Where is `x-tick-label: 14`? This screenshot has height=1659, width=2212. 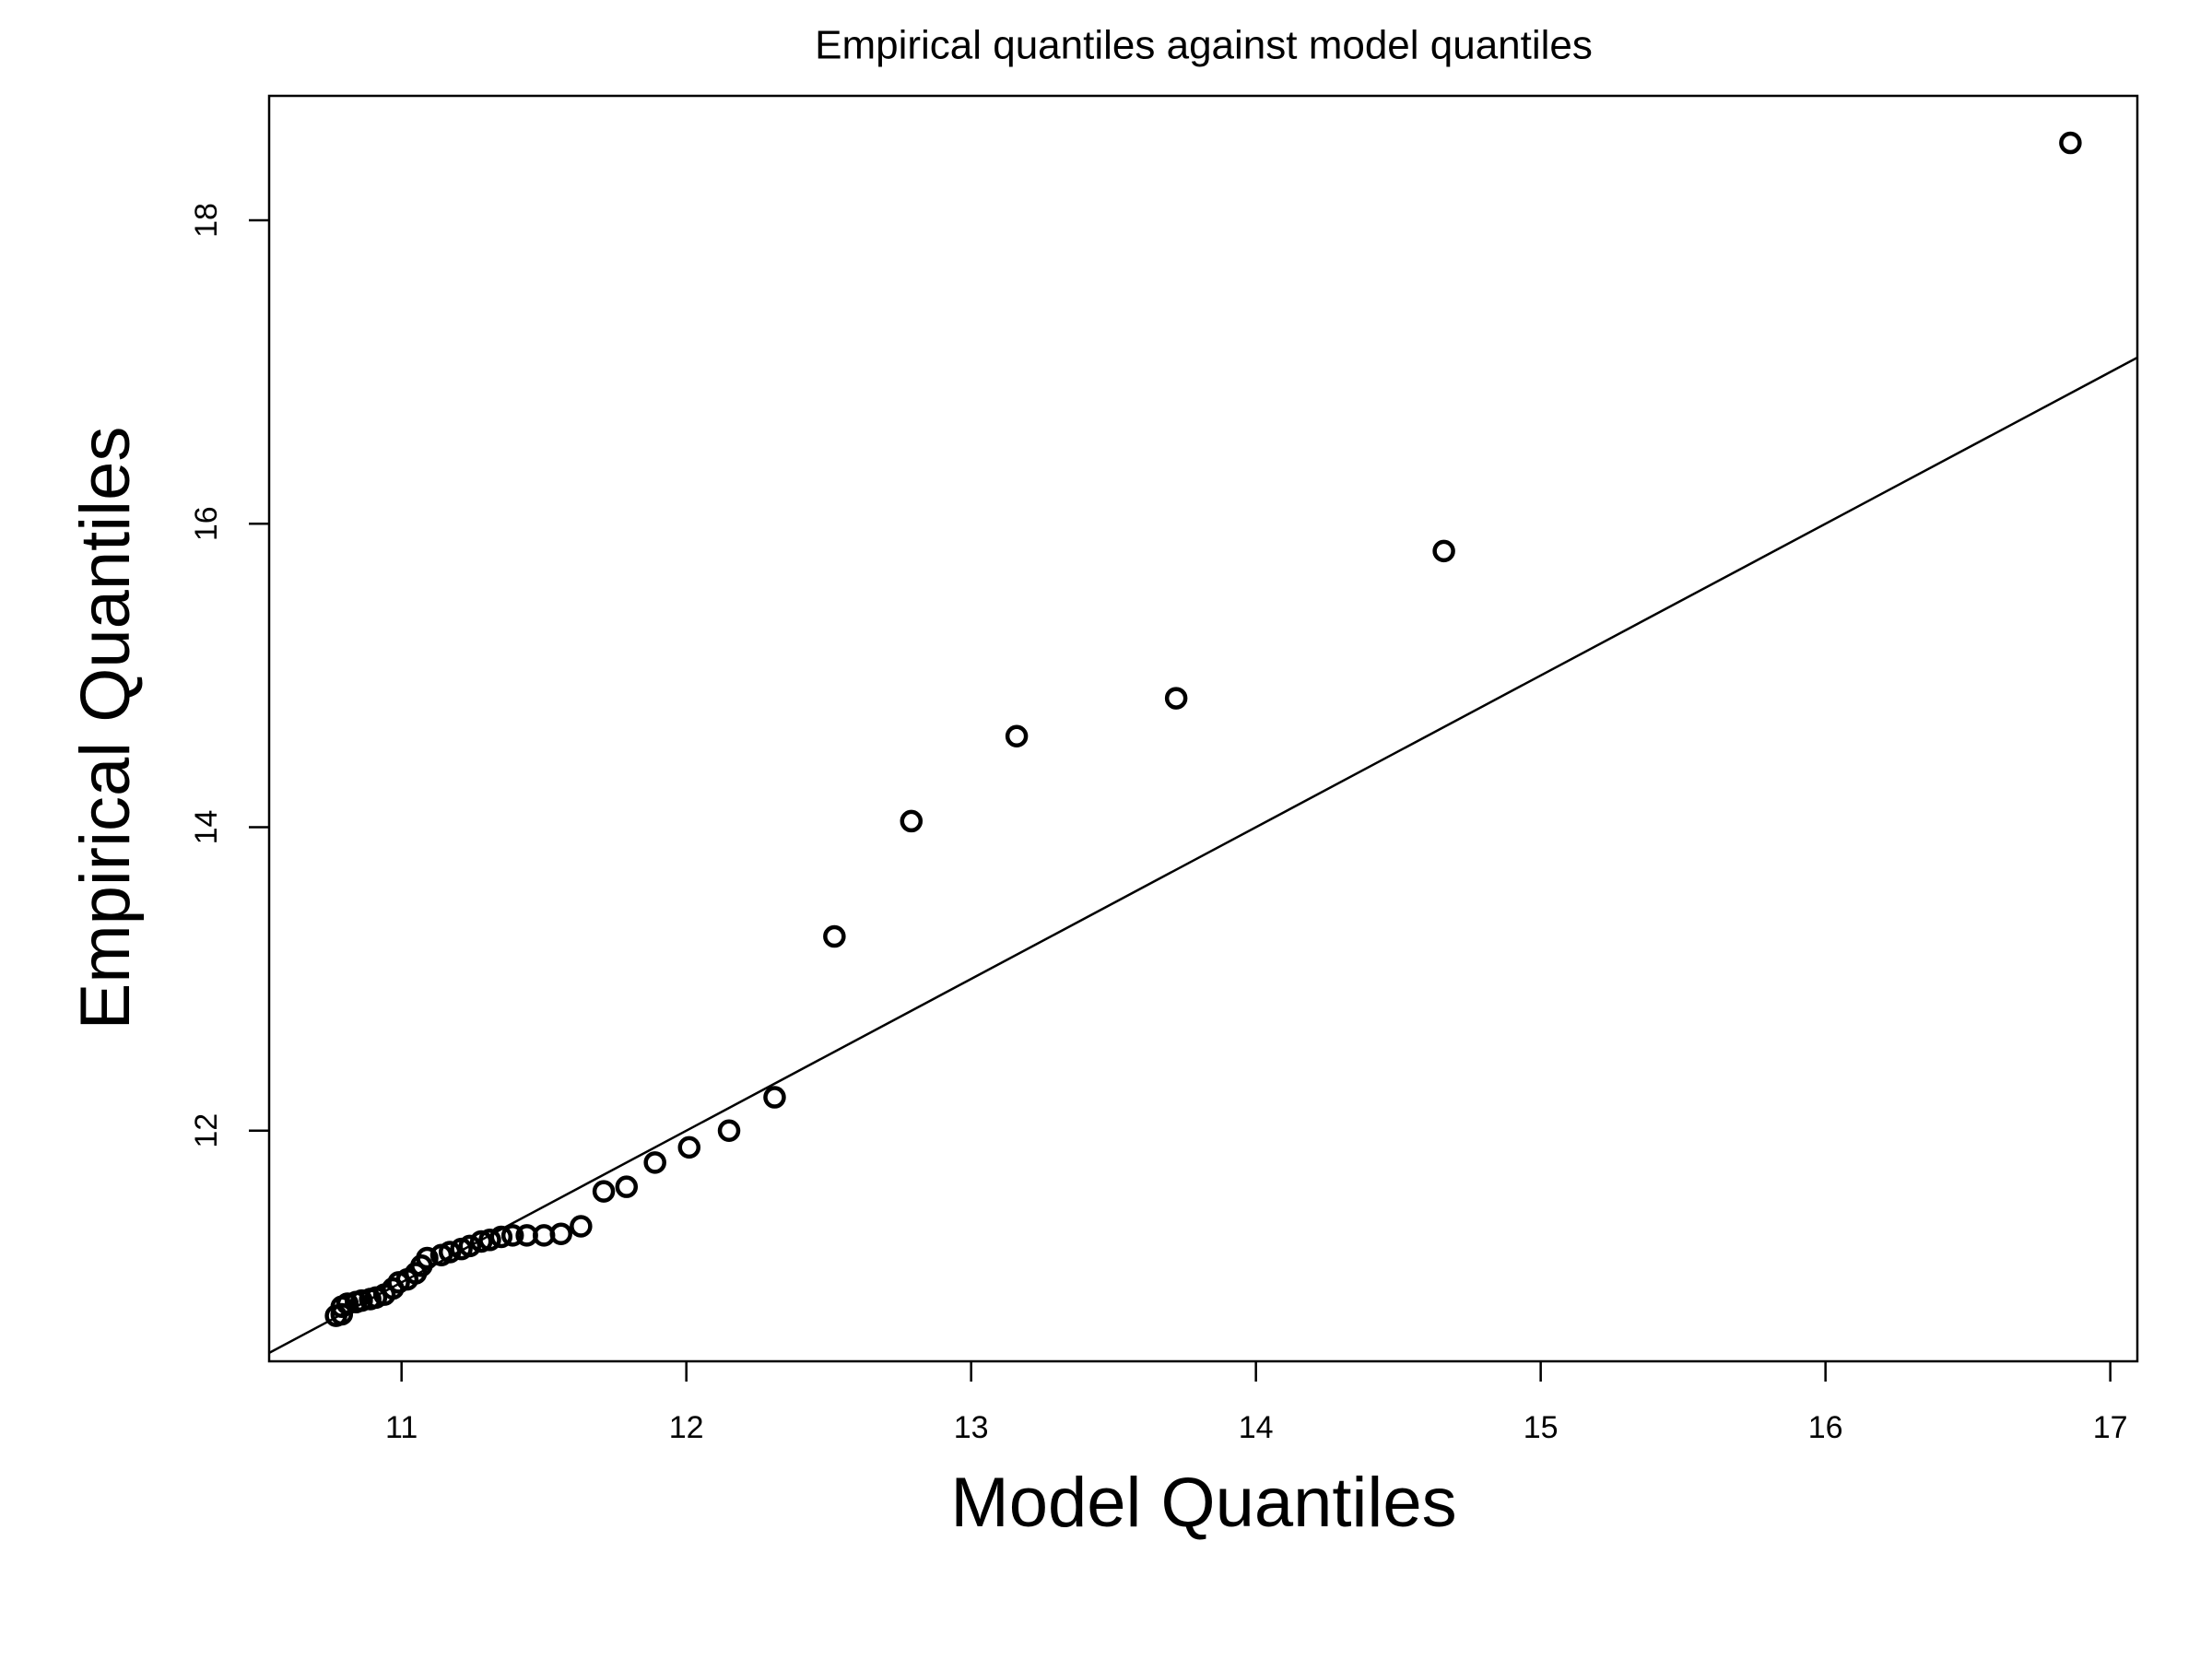
x-tick-label: 14 is located at coordinates (1256, 1427).